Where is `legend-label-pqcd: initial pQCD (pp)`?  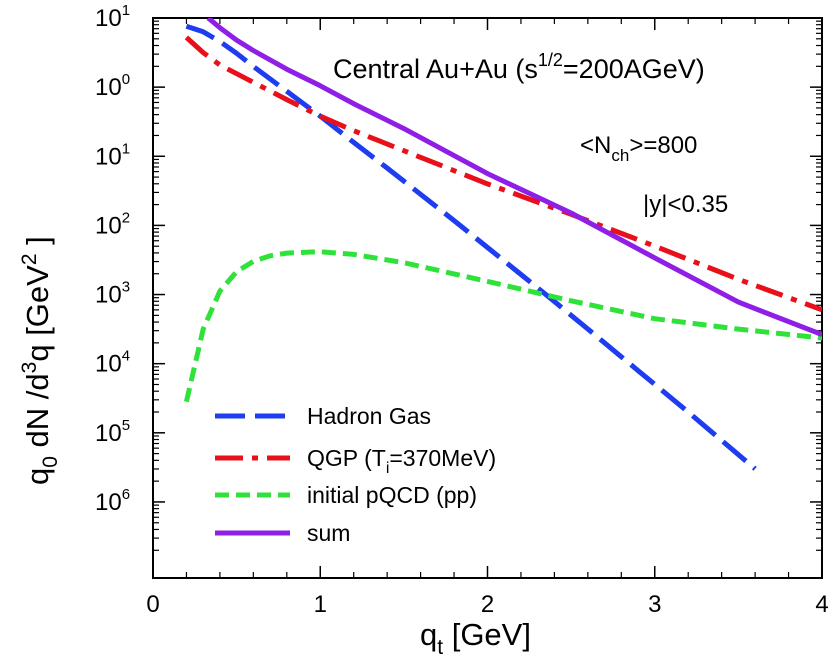
legend-label-pqcd: initial pQCD (pp) is located at coordinates (392, 495).